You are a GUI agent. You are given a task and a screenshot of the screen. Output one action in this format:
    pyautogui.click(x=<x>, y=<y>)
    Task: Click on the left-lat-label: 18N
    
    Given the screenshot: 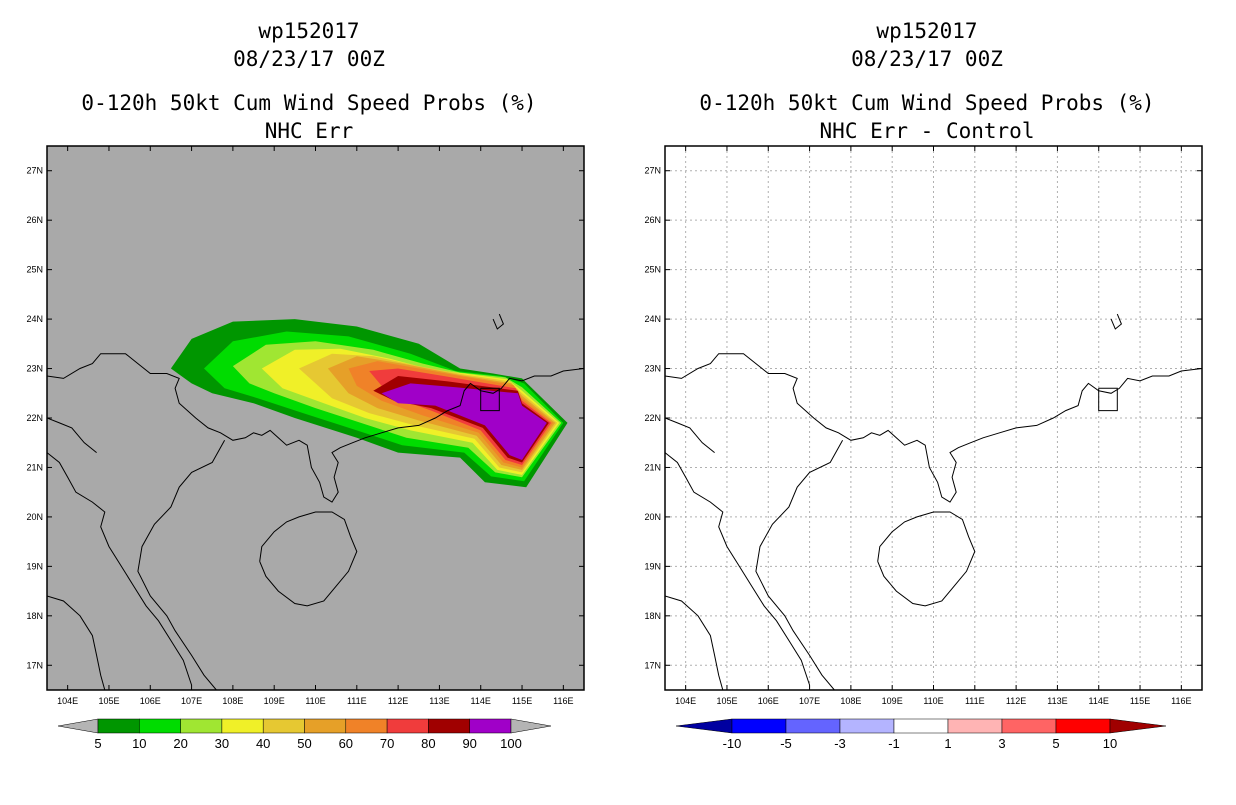 What is the action you would take?
    pyautogui.click(x=34, y=616)
    